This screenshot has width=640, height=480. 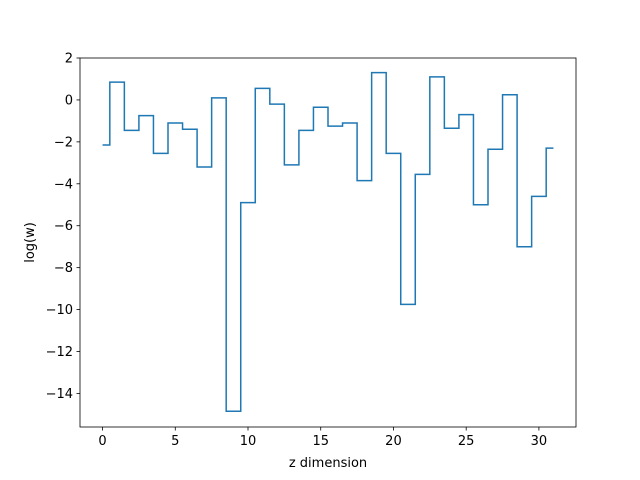 I want to click on y-tick-label: −4, so click(x=63, y=184).